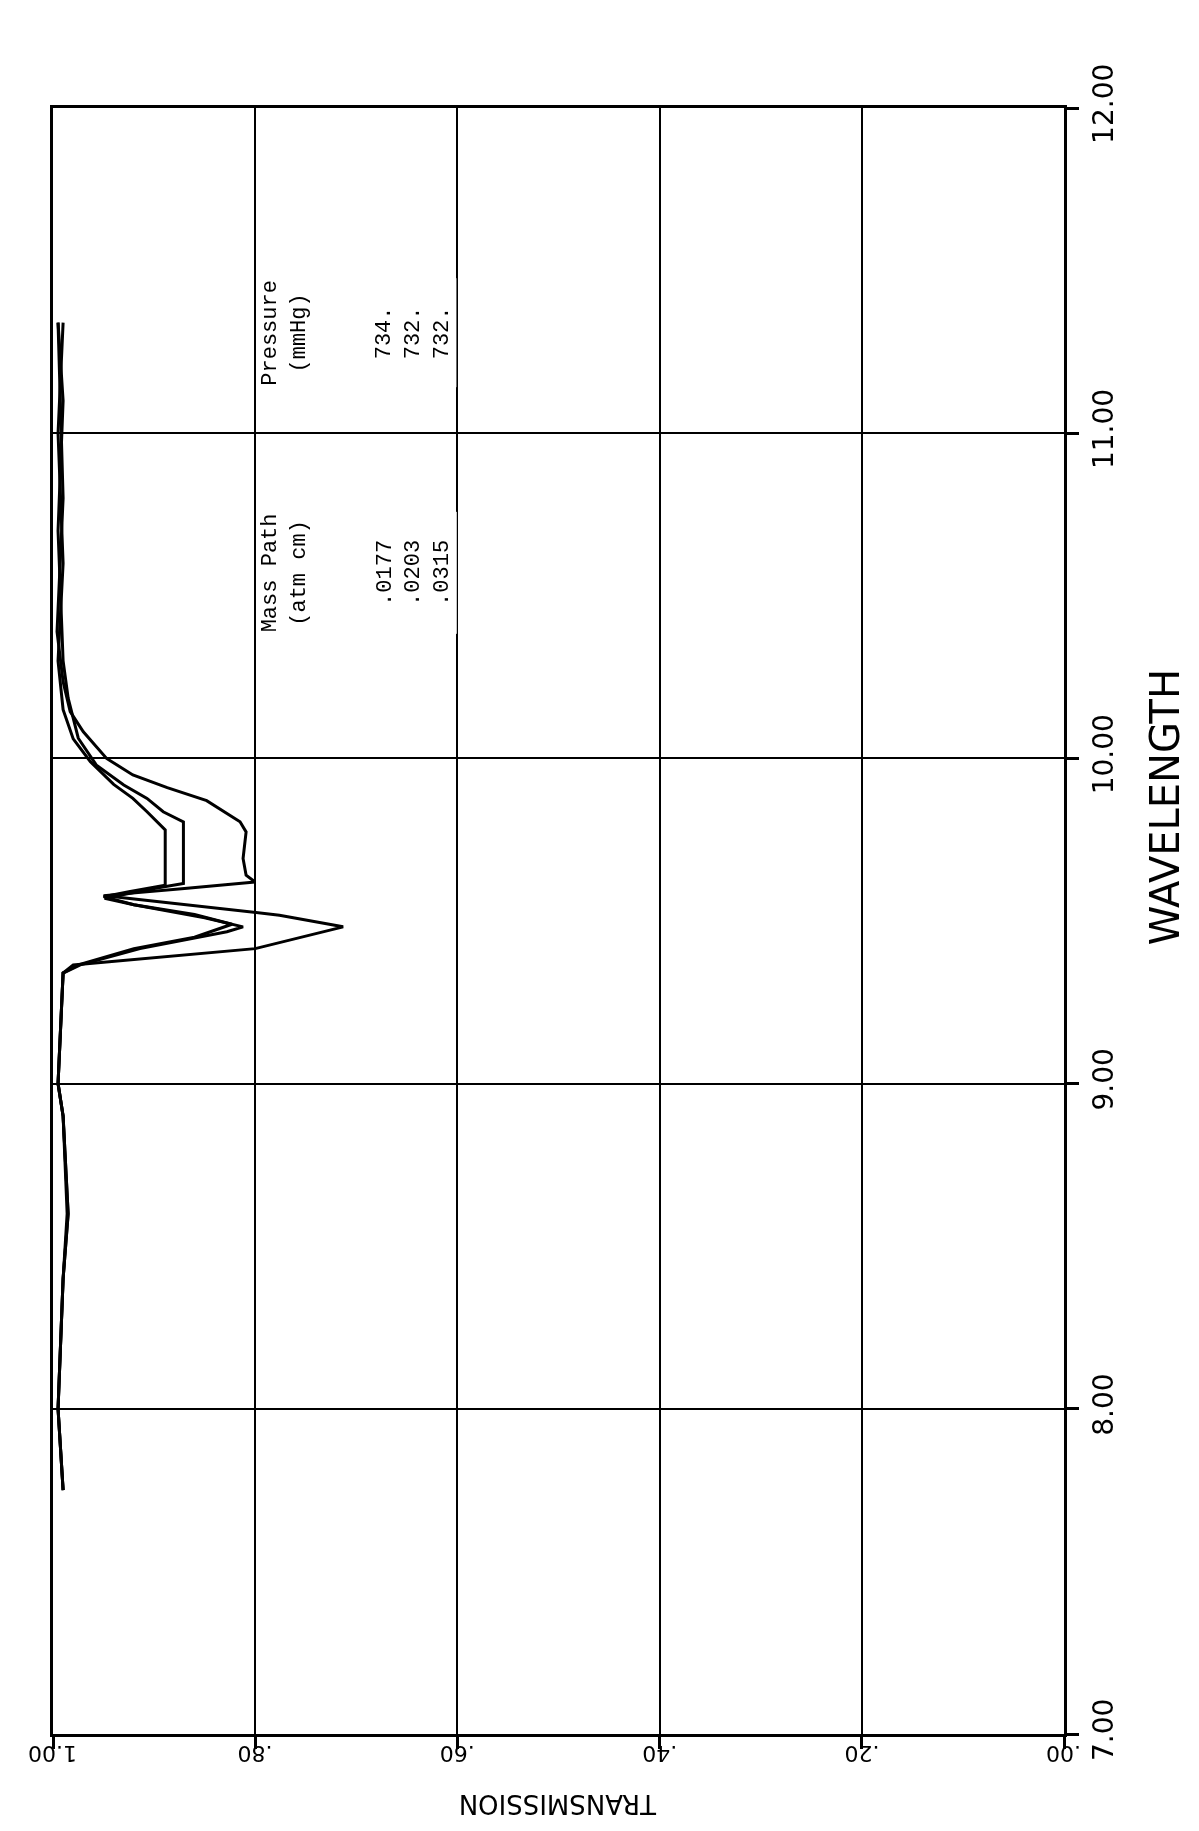 This screenshot has width=1199, height=1831. I want to click on y-tick-label: 11.00, so click(1103, 429).